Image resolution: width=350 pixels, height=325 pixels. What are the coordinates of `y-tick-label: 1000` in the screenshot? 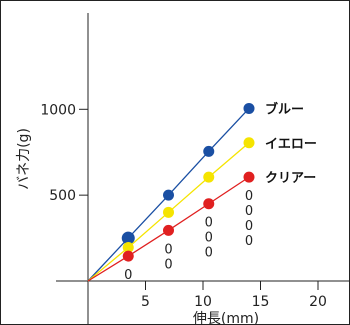 It's located at (58, 110).